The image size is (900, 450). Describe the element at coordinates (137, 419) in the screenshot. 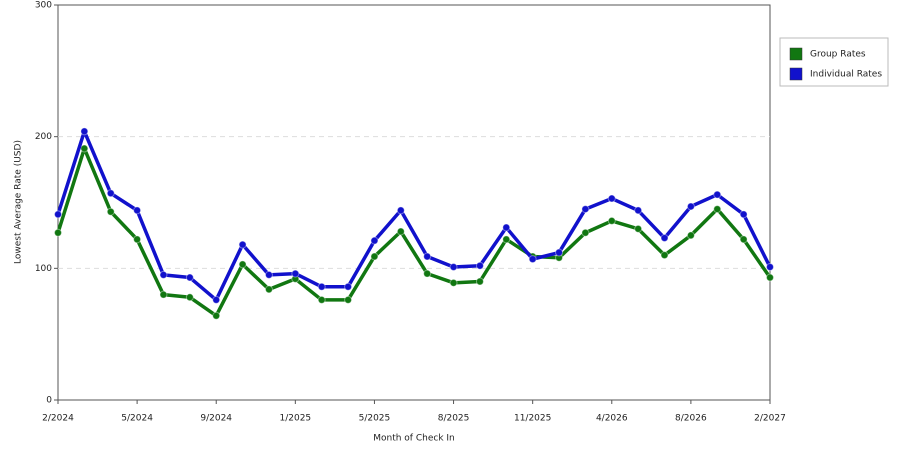

I see `x-tick-label: 5/2024` at that location.